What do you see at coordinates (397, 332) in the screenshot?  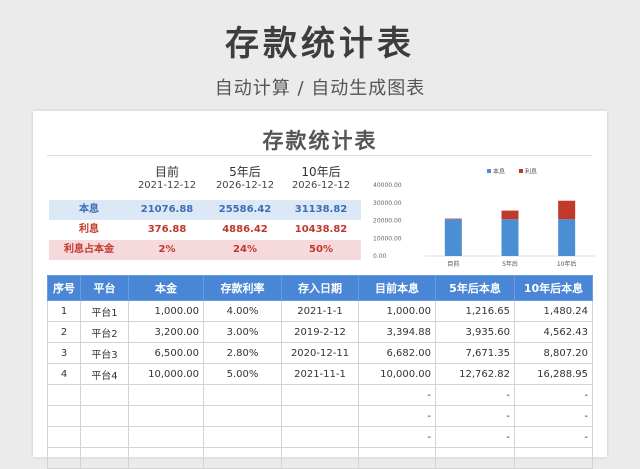 I see `table-cell: 3,394.88` at bounding box center [397, 332].